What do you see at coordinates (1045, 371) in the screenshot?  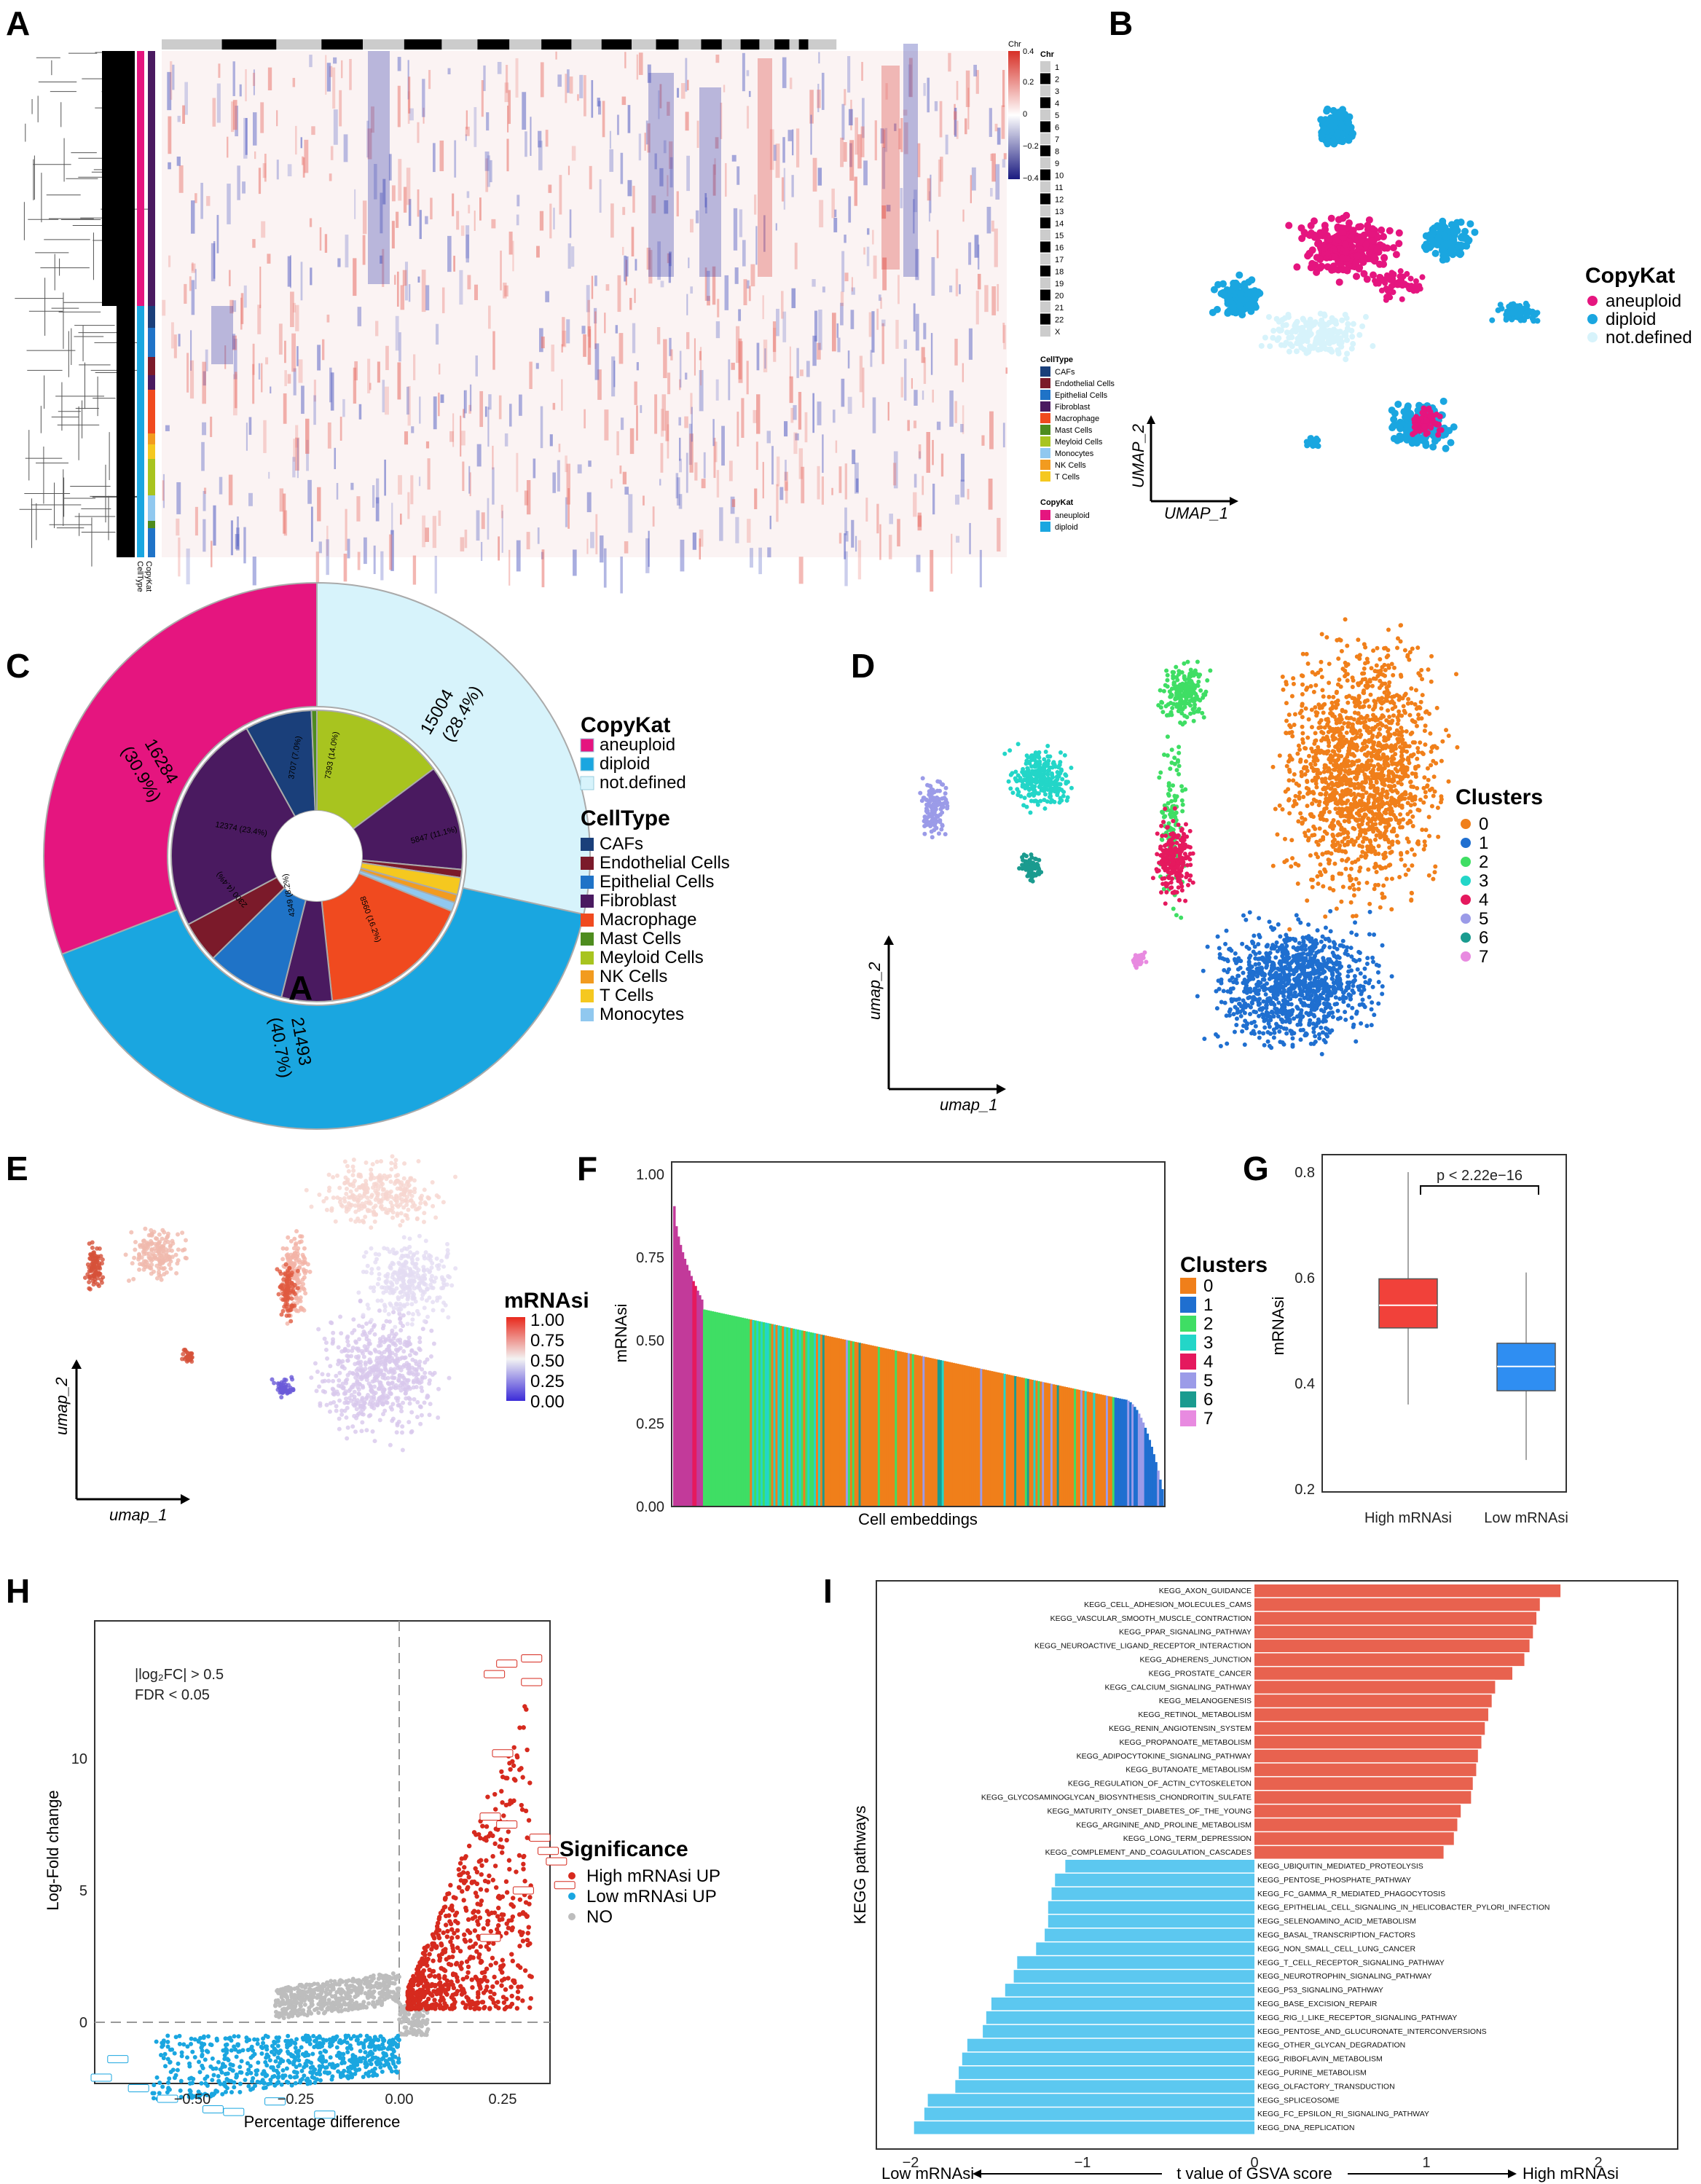 I see `celltype-swatch` at bounding box center [1045, 371].